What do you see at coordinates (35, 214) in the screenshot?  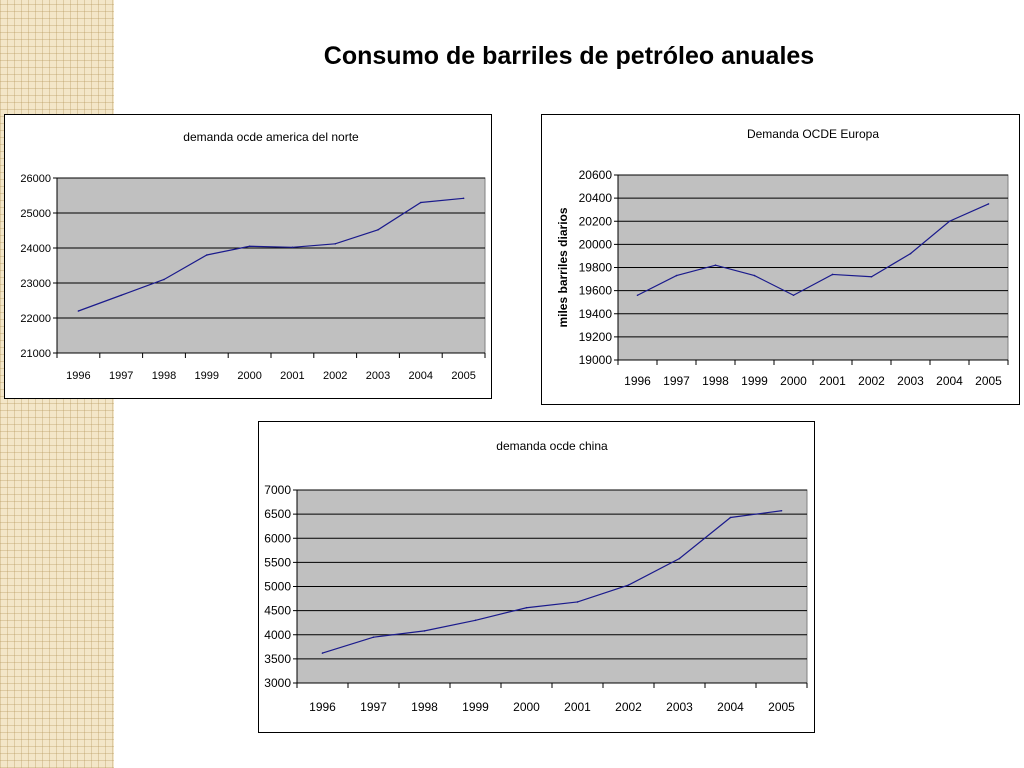 I see `y-tick-label: 25000` at bounding box center [35, 214].